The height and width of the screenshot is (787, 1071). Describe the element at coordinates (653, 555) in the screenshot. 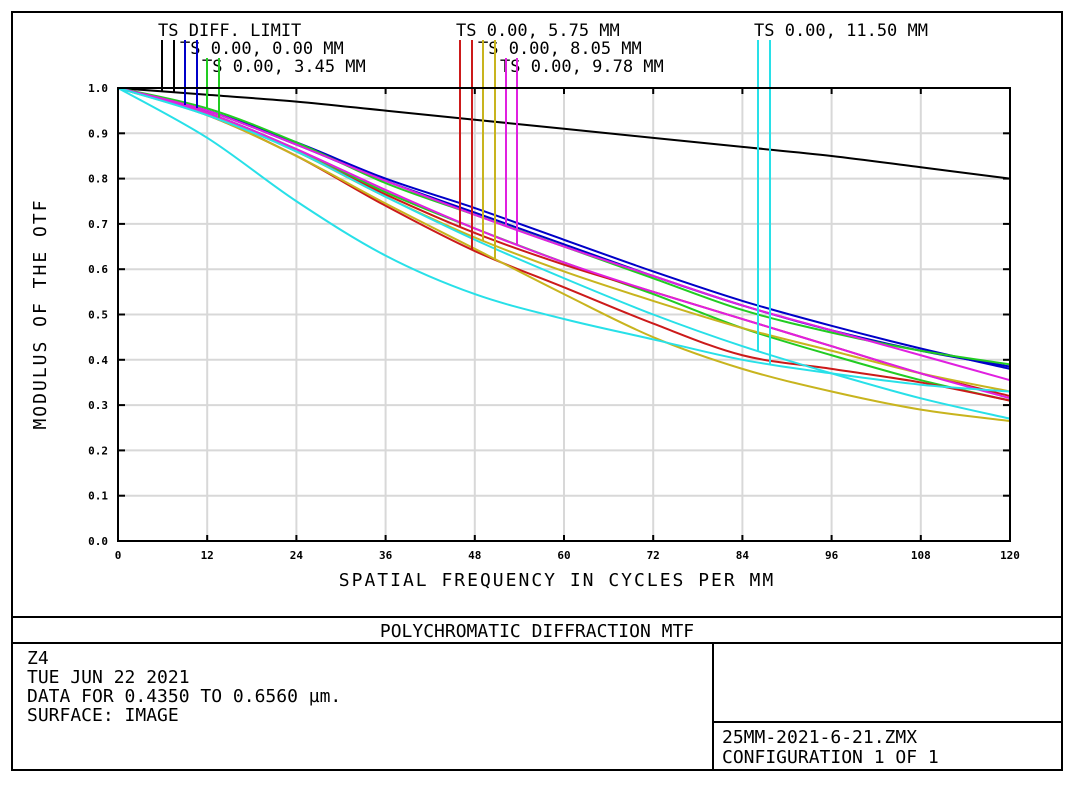

I see `x-tick-label: 72` at that location.